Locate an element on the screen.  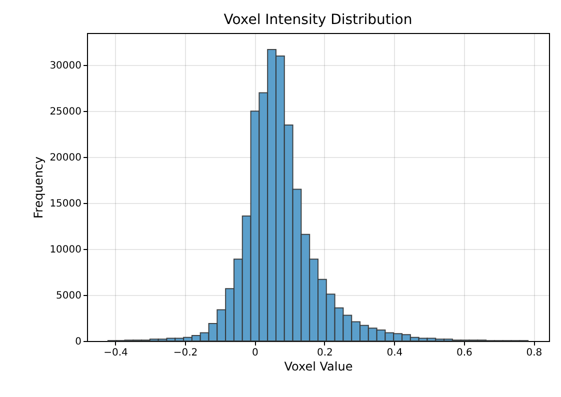
x-tick-label: −0.4 is located at coordinates (116, 353).